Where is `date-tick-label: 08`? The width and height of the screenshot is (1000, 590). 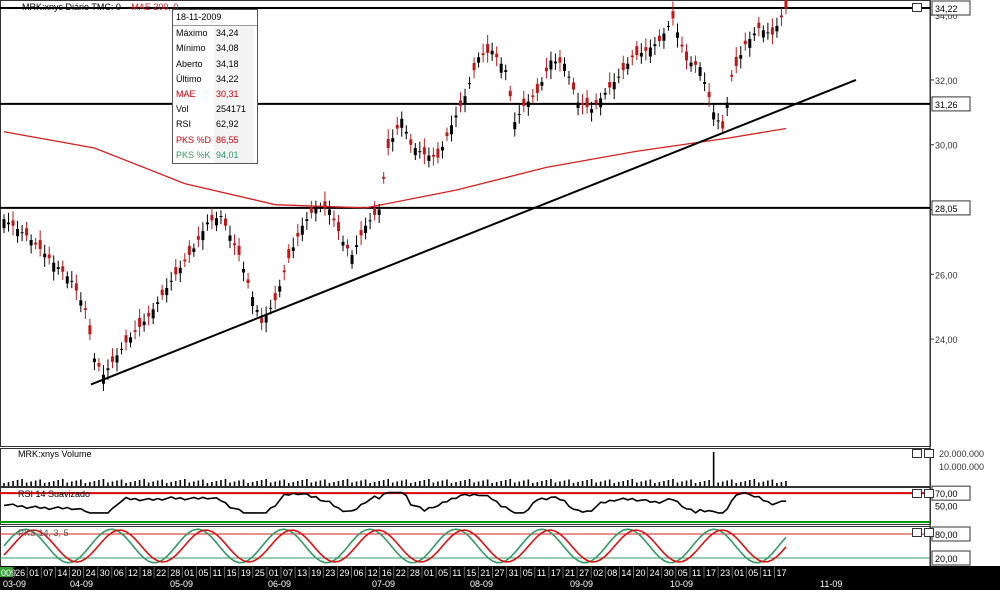 date-tick-label: 08 is located at coordinates (612, 573).